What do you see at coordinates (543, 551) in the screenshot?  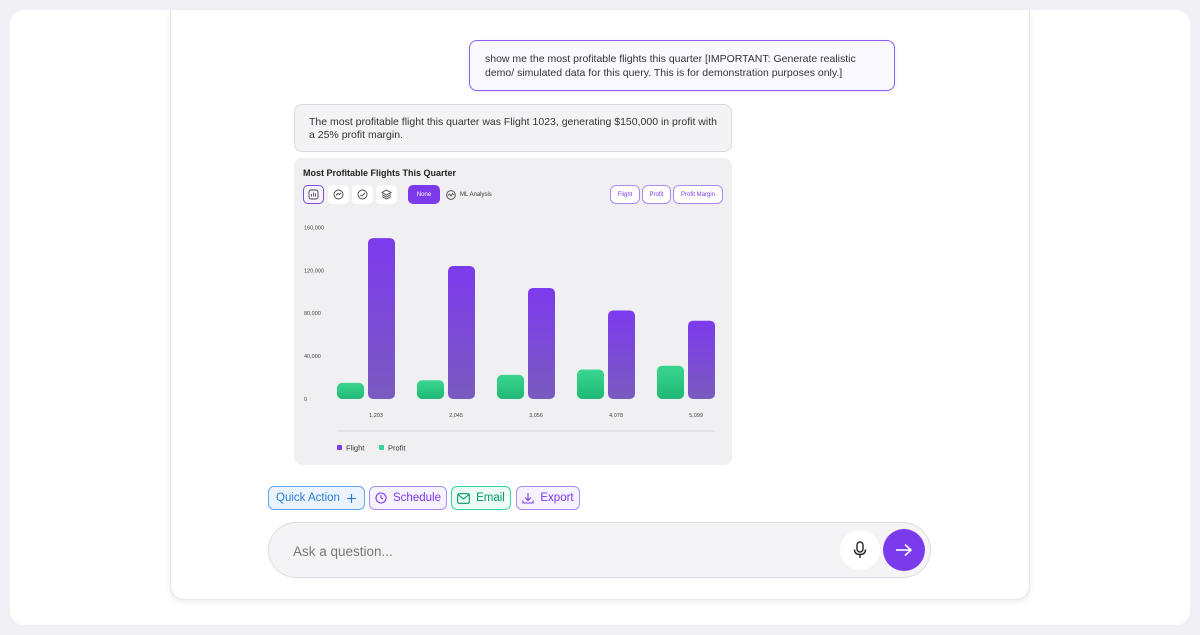 I see `question-input` at bounding box center [543, 551].